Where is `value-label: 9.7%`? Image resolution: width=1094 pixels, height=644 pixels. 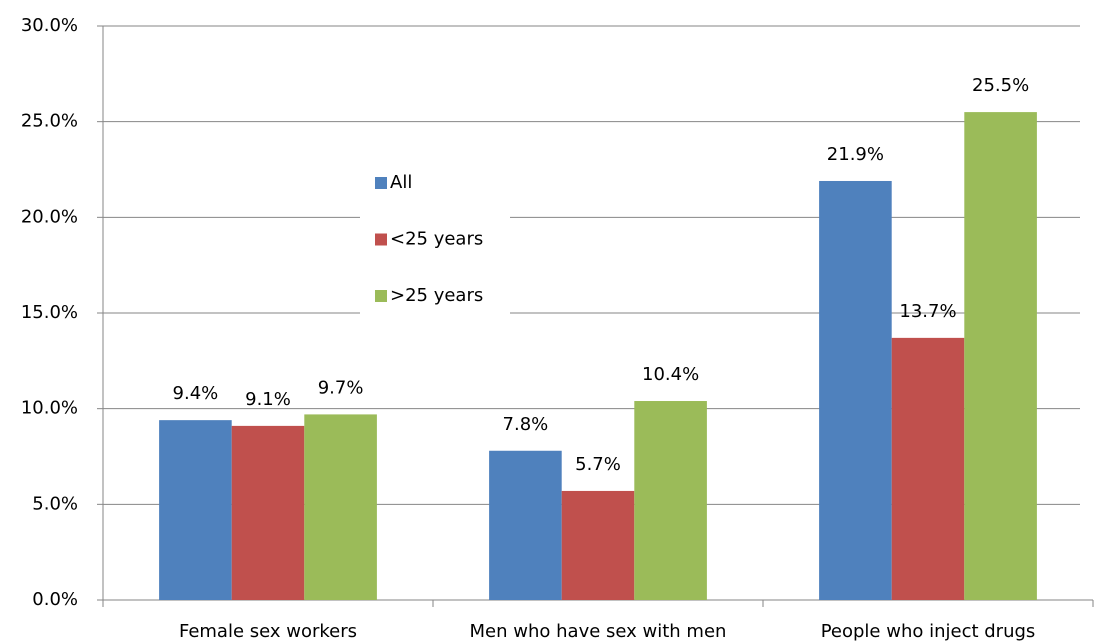
value-label: 9.7% is located at coordinates (341, 387).